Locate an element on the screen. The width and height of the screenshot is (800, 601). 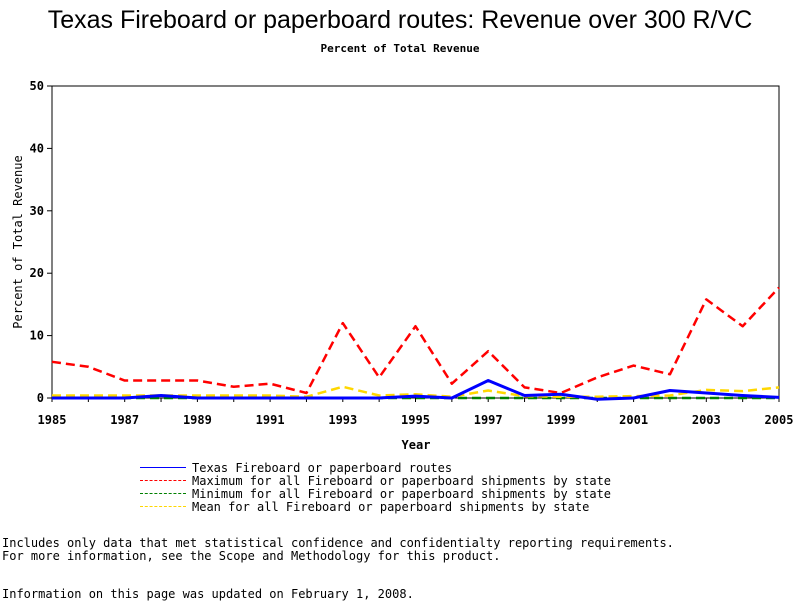
series-line-texas is located at coordinates (416, 390).